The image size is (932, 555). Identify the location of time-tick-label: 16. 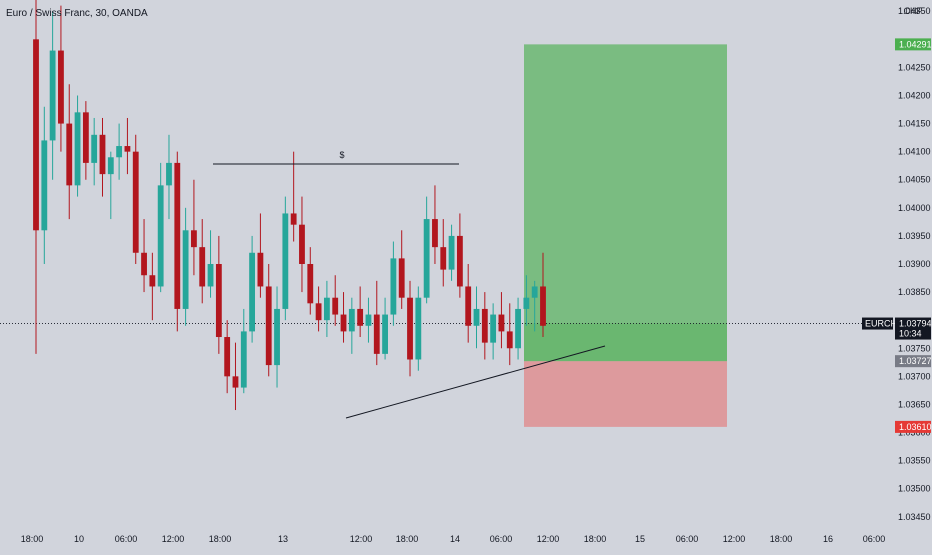
(828, 539).